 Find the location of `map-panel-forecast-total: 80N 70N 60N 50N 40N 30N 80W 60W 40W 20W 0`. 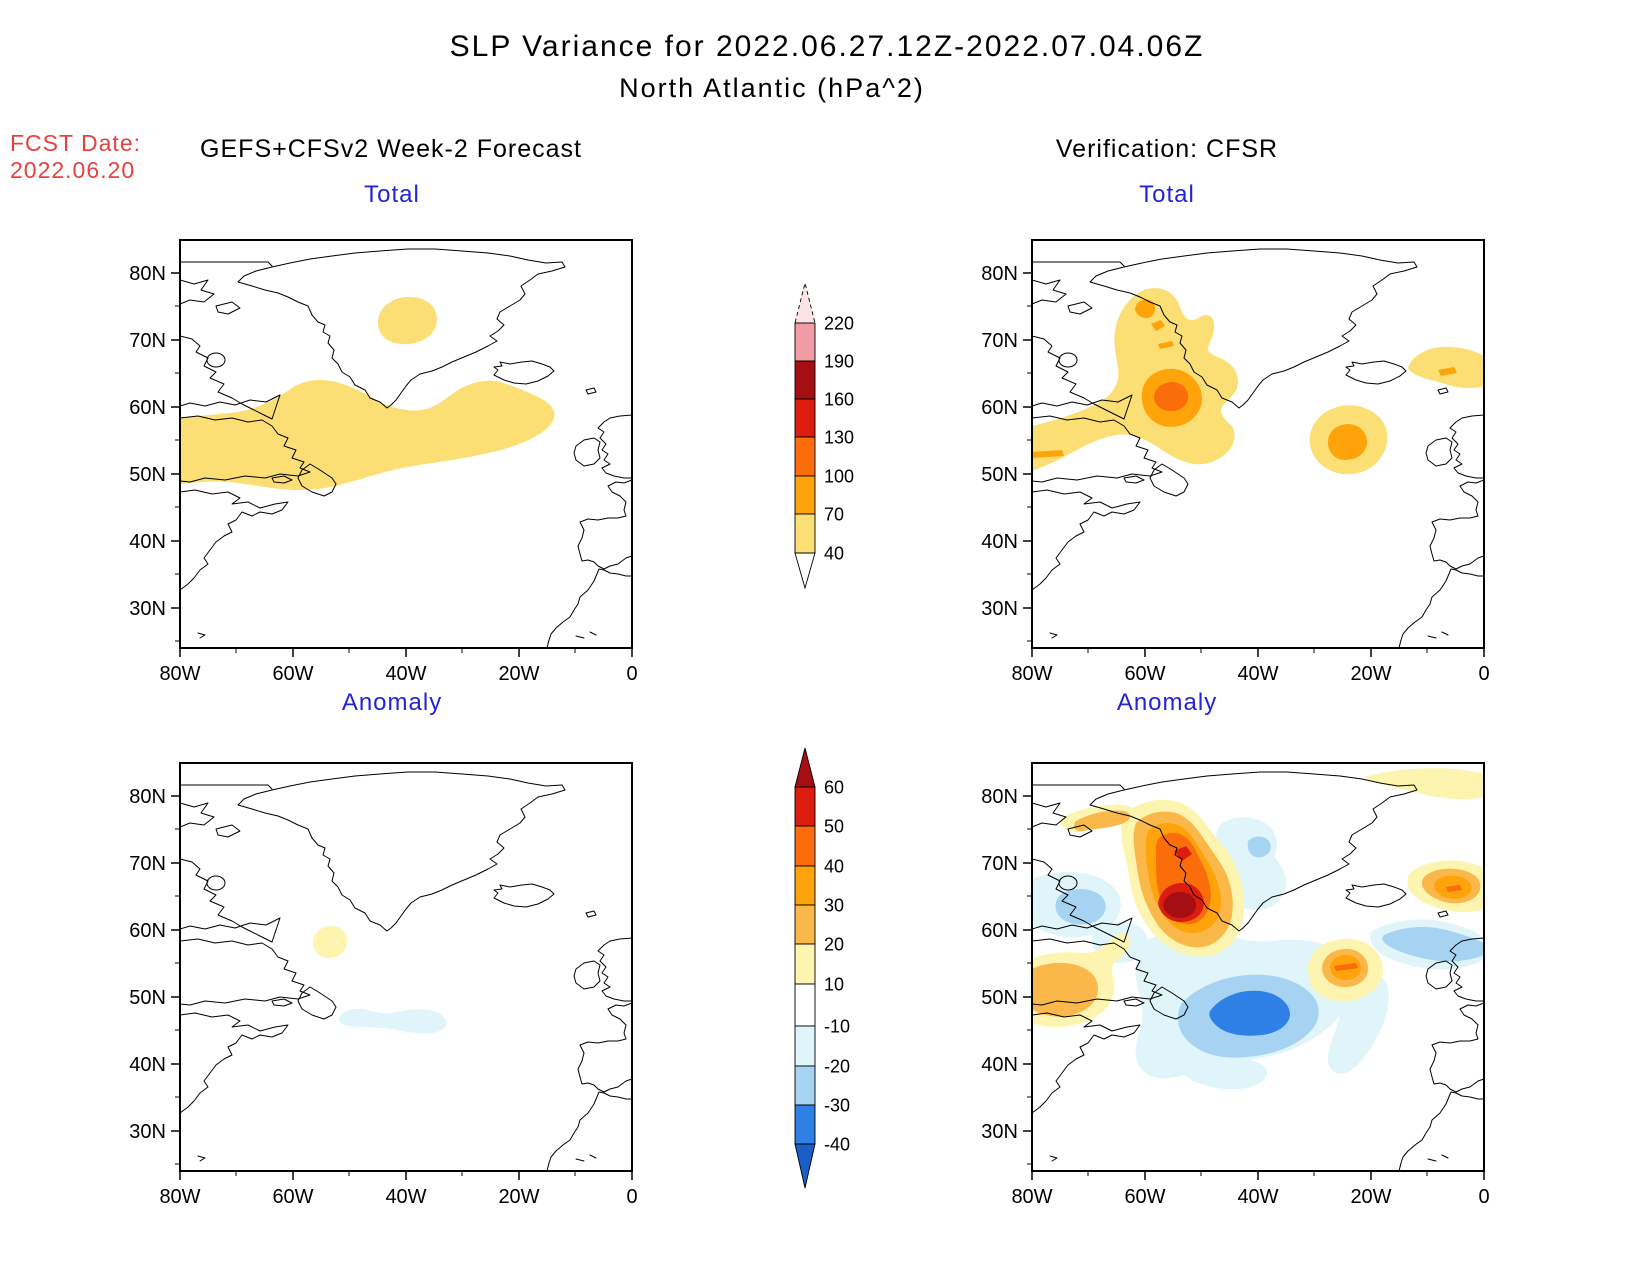

map-panel-forecast-total: 80N 70N 60N 50N 40N 30N 80W 60W 40W 20W 0 is located at coordinates (383, 462).